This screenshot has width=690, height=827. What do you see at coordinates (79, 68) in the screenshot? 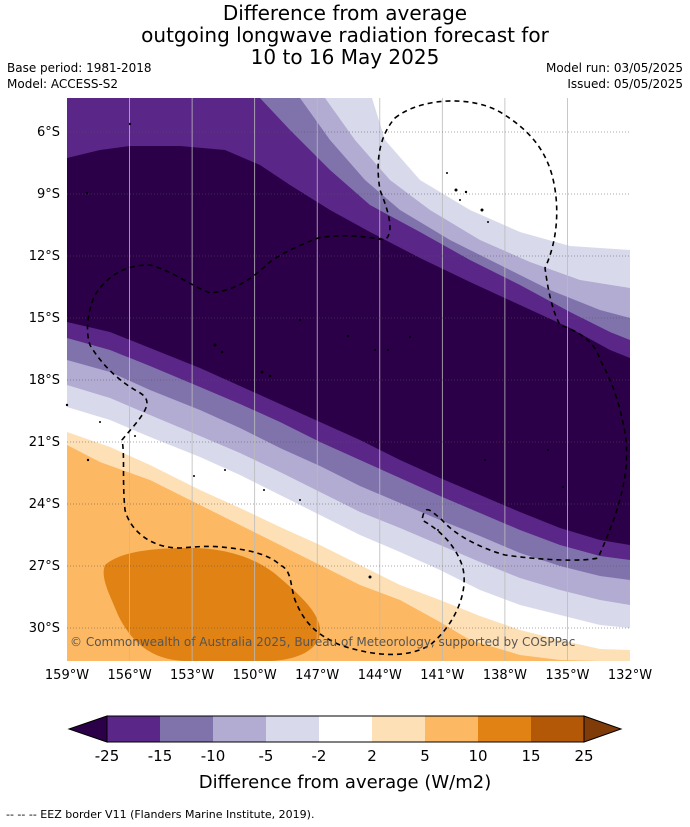
I see `base-period: Base period: 1981-2018` at bounding box center [79, 68].